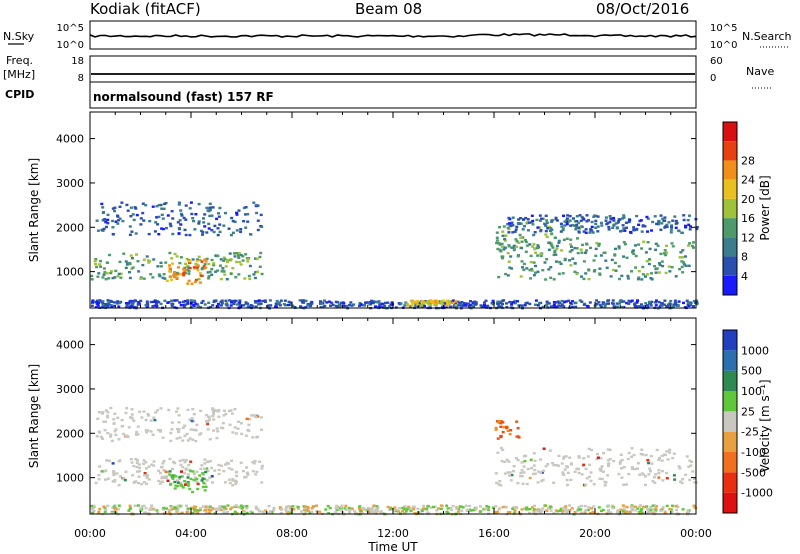 The height and width of the screenshot is (554, 800). Describe the element at coordinates (730, 189) in the screenshot. I see `colorbar-swatch` at that location.